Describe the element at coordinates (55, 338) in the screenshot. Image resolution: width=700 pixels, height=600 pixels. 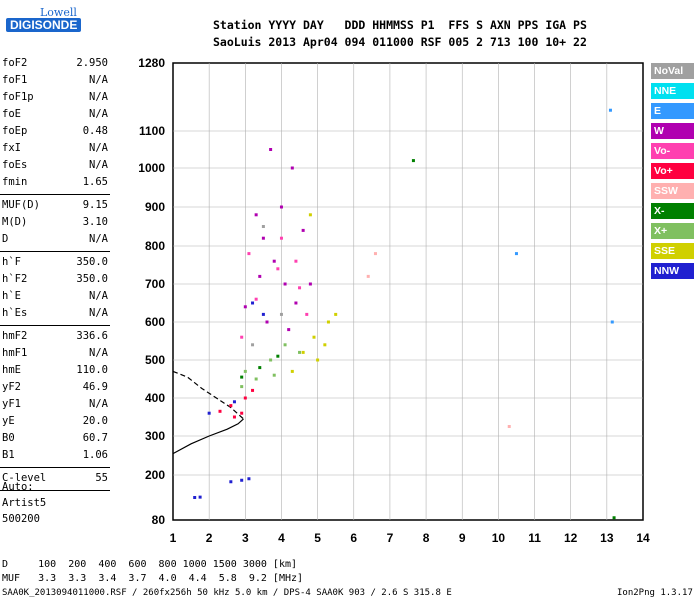
I see `param-row: hmF2 336.6` at that location.